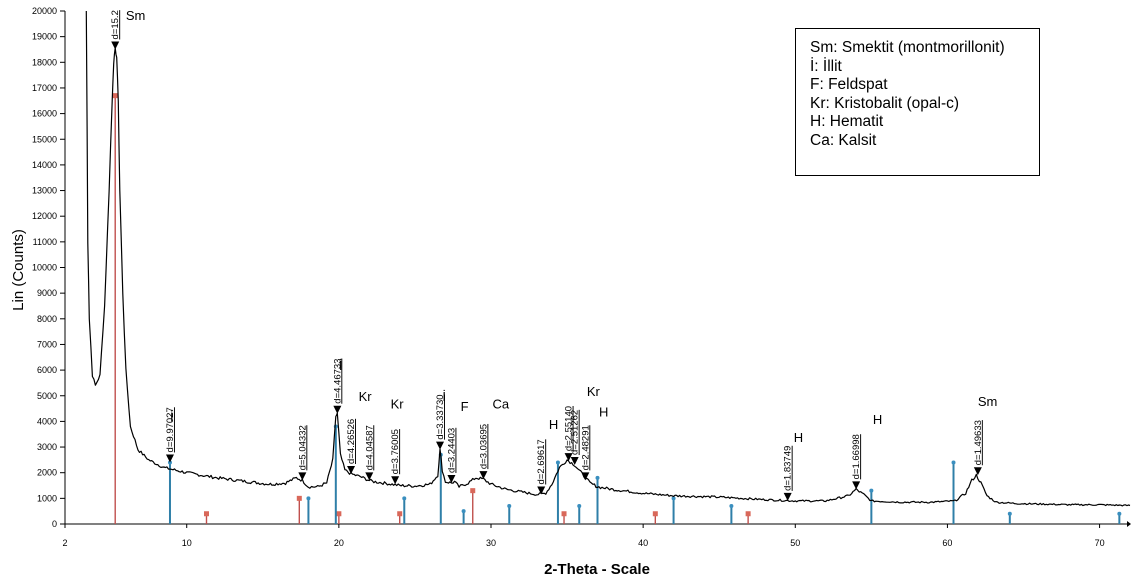 This screenshot has height=582, width=1132. What do you see at coordinates (47, 396) in the screenshot?
I see `y-tick-label: 5000` at bounding box center [47, 396].